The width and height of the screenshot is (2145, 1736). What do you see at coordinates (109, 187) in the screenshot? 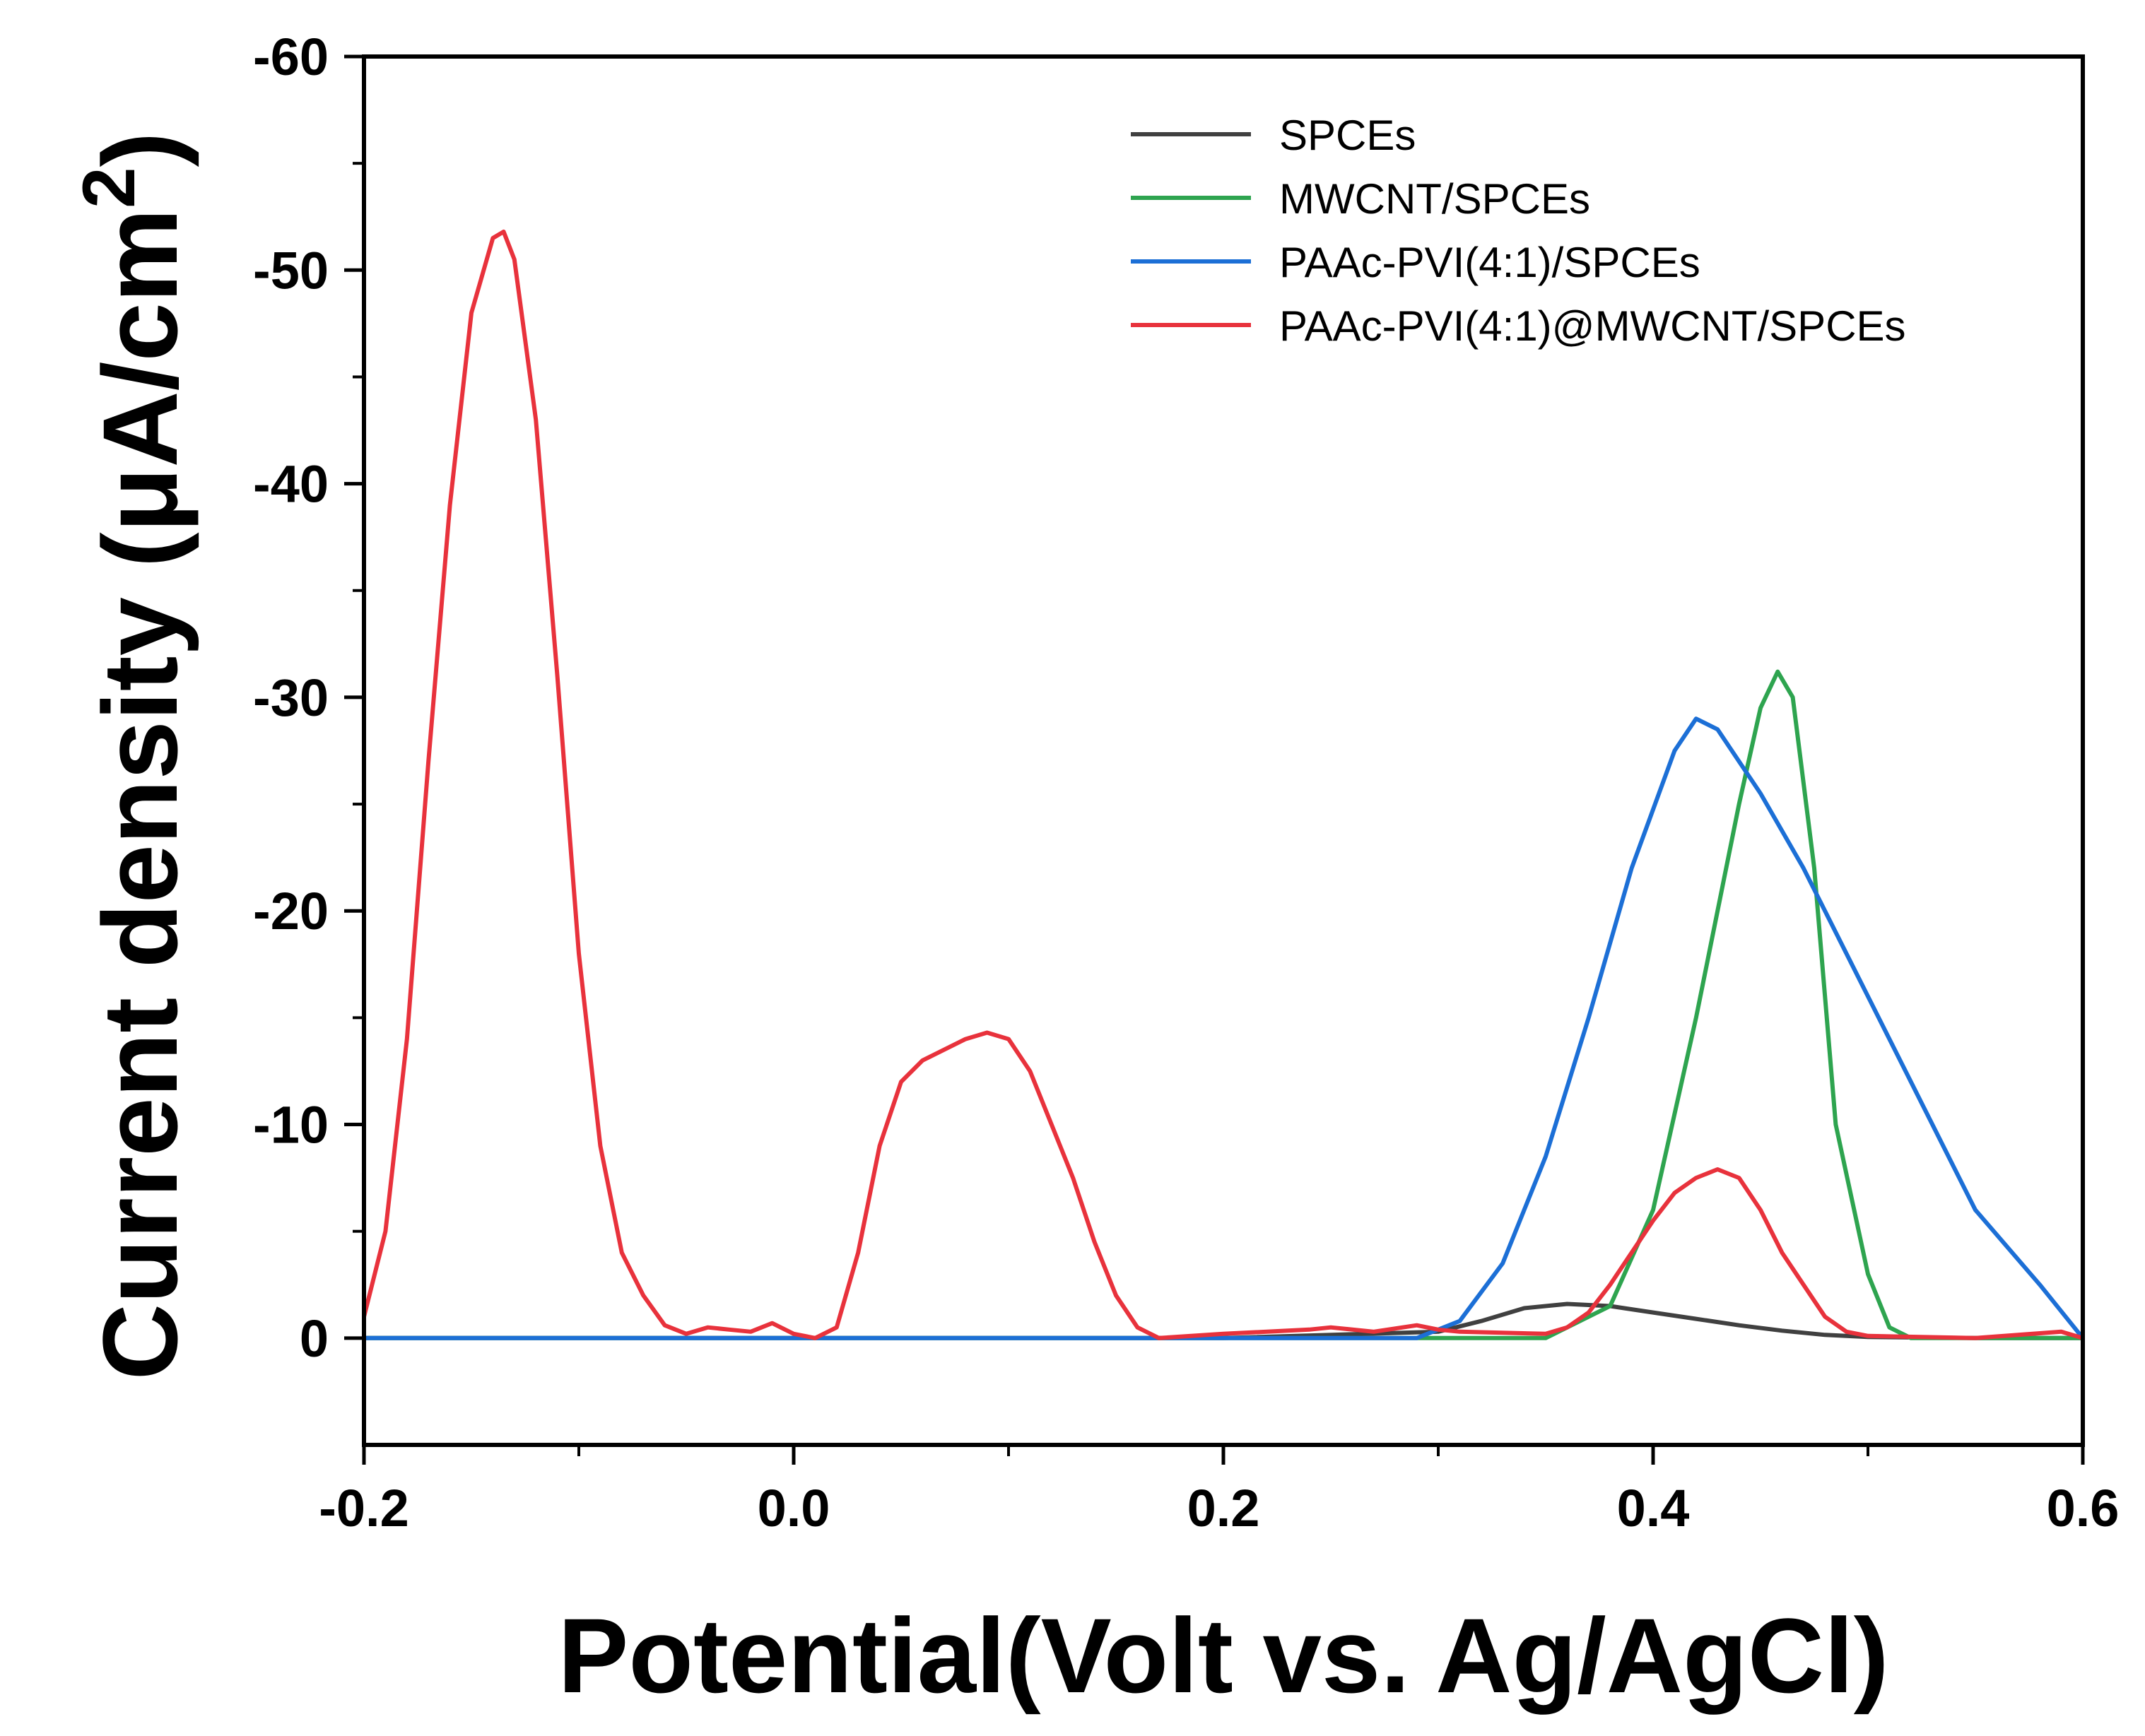
I see `y-axis-title-superscript: 2` at bounding box center [109, 187].